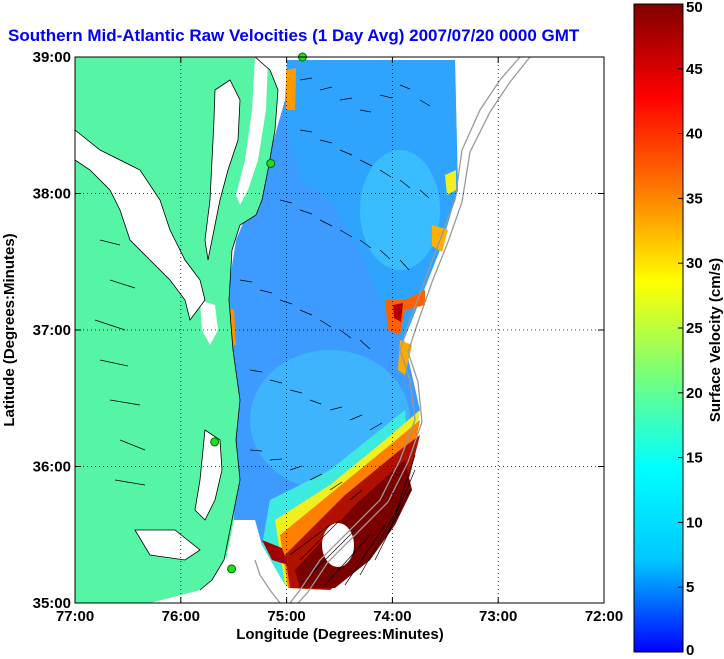  I want to click on y-tick-label: 39:00, so click(52, 57).